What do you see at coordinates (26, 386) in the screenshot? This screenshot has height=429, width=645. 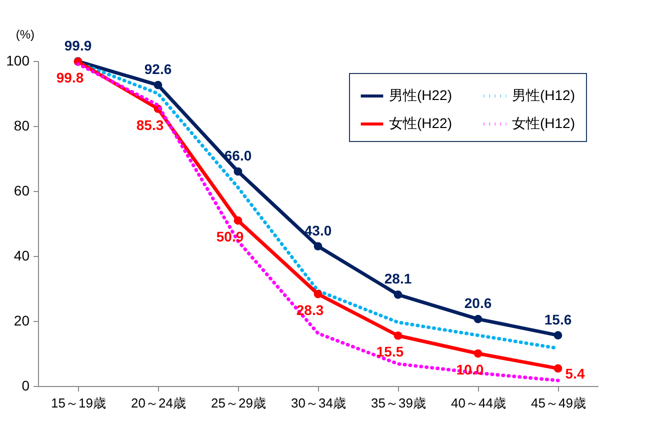 I see `y-tick-label: 0` at bounding box center [26, 386].